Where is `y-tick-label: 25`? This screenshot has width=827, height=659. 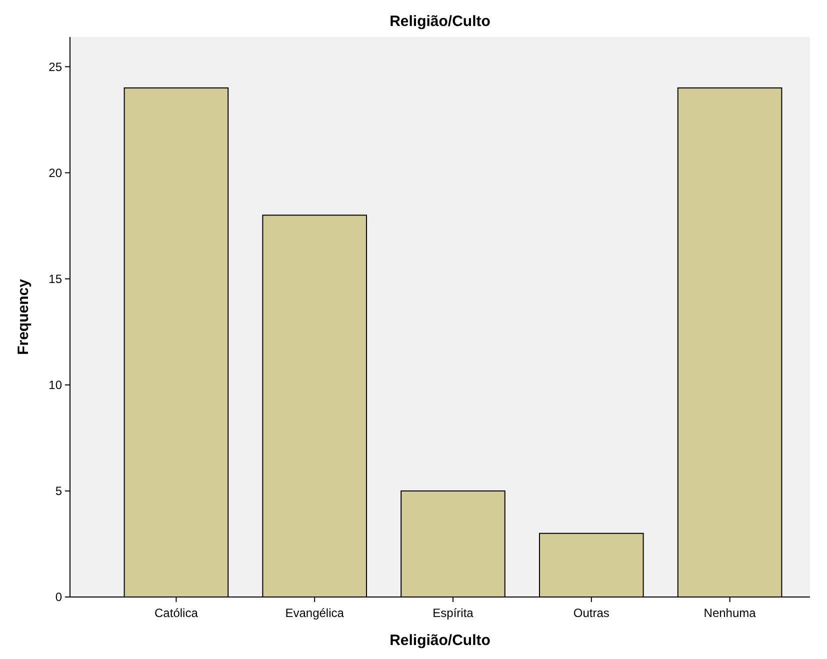 y-tick-label: 25 is located at coordinates (55, 67).